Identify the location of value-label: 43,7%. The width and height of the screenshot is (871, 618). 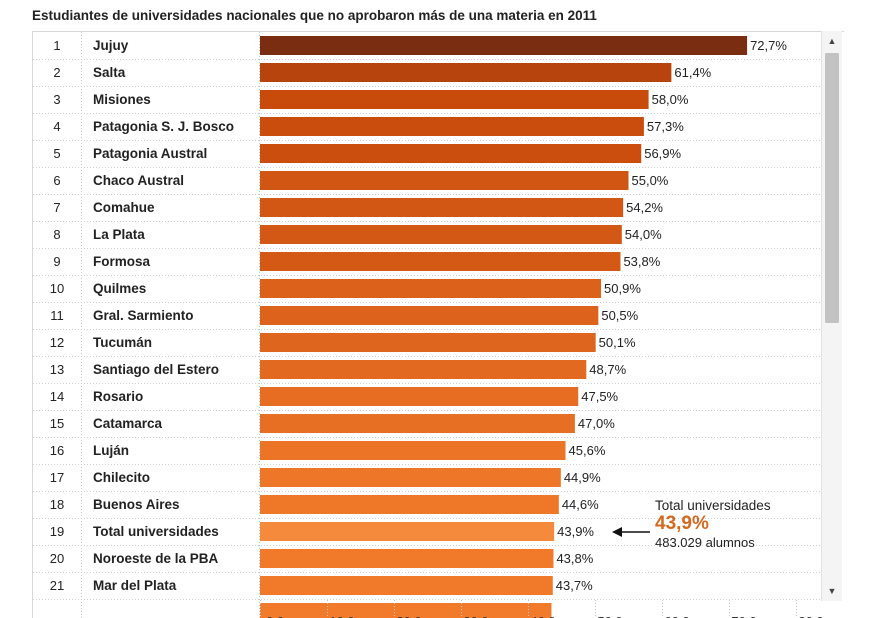
(574, 585).